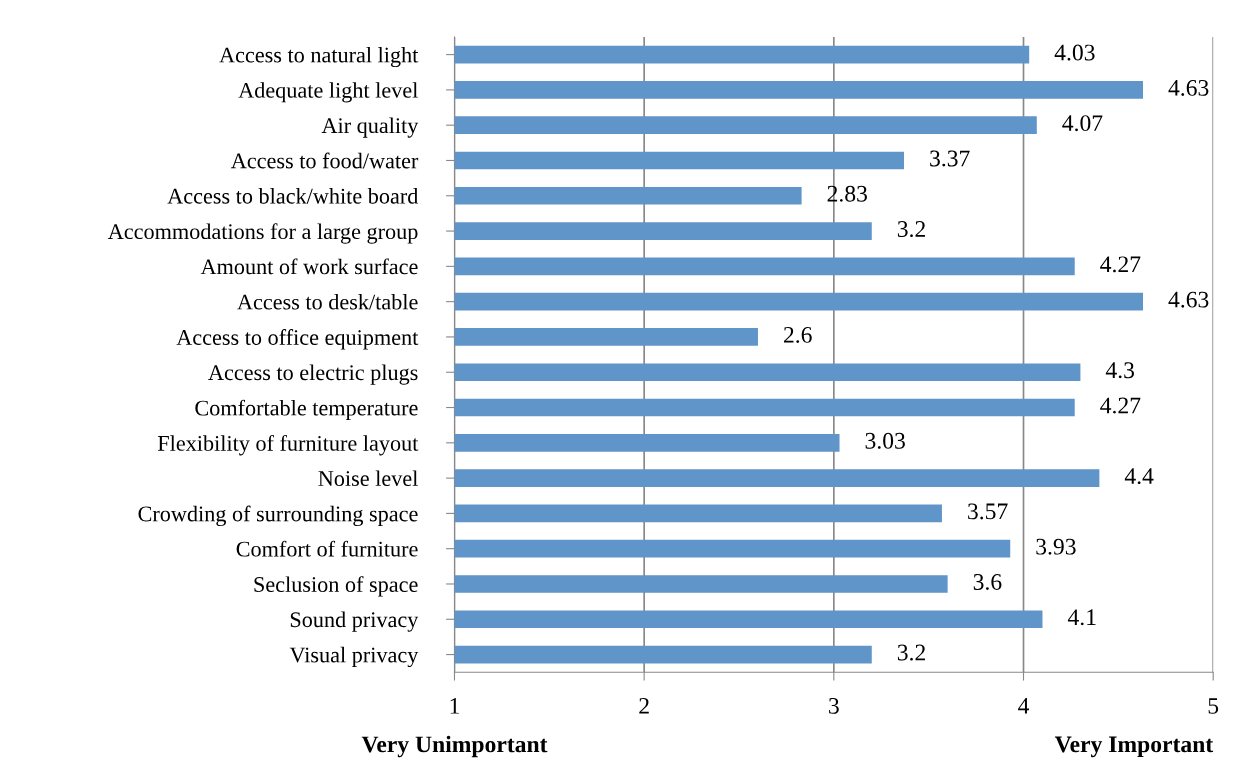 This screenshot has width=1252, height=770. Describe the element at coordinates (306, 410) in the screenshot. I see `y-tick-label: Comfortable temperature` at that location.